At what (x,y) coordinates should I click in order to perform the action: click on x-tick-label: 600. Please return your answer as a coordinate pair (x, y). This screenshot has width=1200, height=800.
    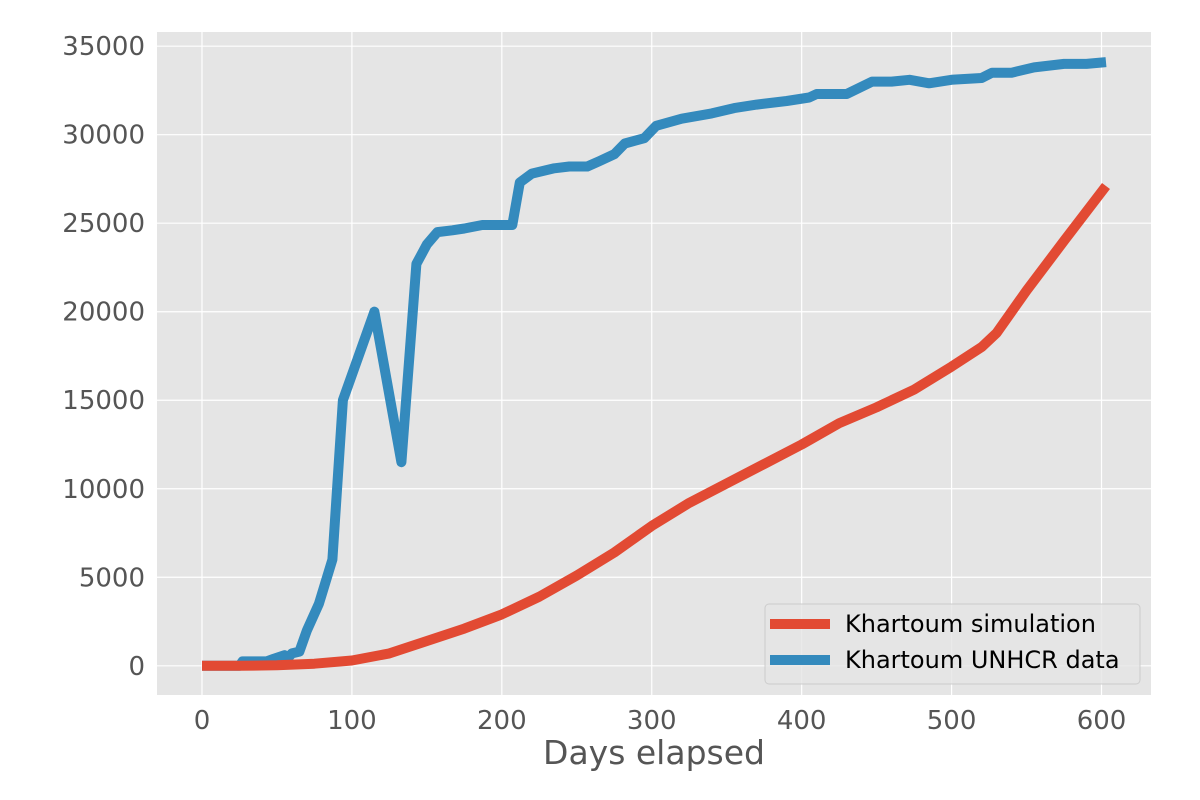
    Looking at the image, I should click on (1102, 721).